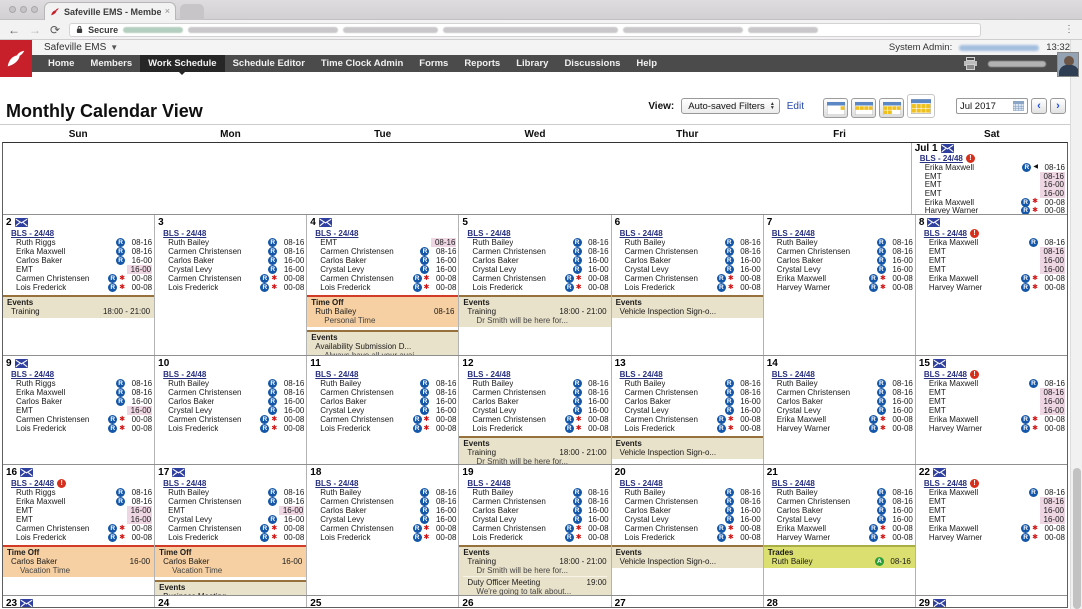 The width and height of the screenshot is (1082, 609). I want to click on nav-item-work-schedule: Work Schedule, so click(182, 65).